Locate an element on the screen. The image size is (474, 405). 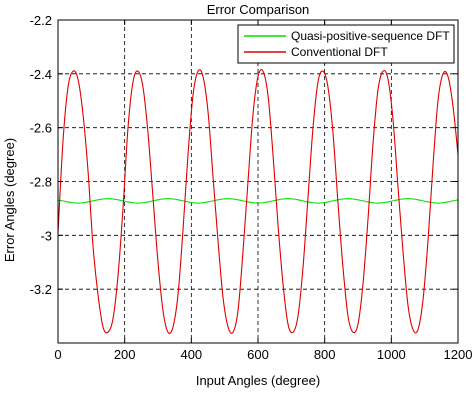
y-tick-label: -3 is located at coordinates (46, 235).